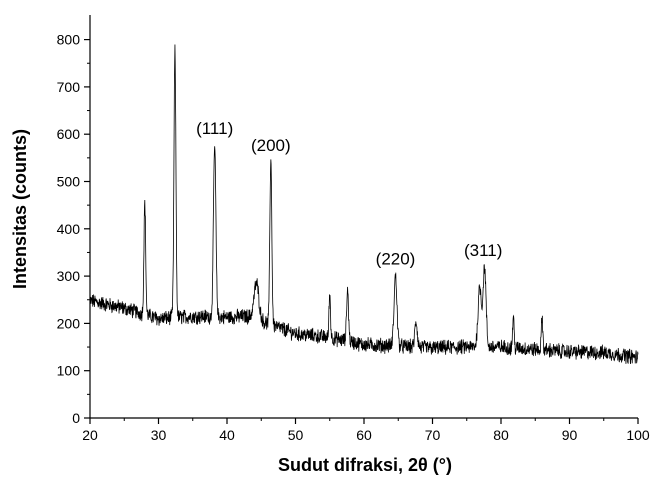 This screenshot has height=477, width=654. What do you see at coordinates (570, 435) in the screenshot?
I see `x-tick-label: 90` at bounding box center [570, 435].